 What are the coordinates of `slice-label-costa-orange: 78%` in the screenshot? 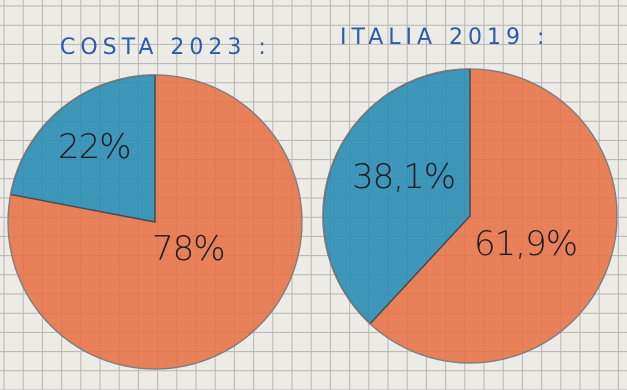 It's located at (188, 249).